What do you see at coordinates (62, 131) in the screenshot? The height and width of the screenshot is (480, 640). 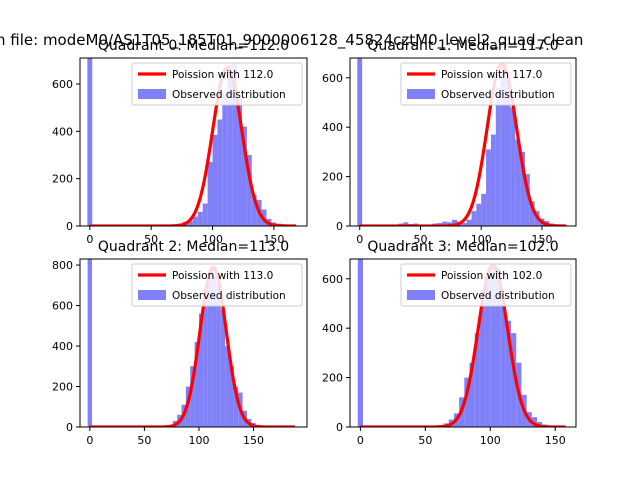 I see `quadrant-0-ytick-label: 400` at bounding box center [62, 131].